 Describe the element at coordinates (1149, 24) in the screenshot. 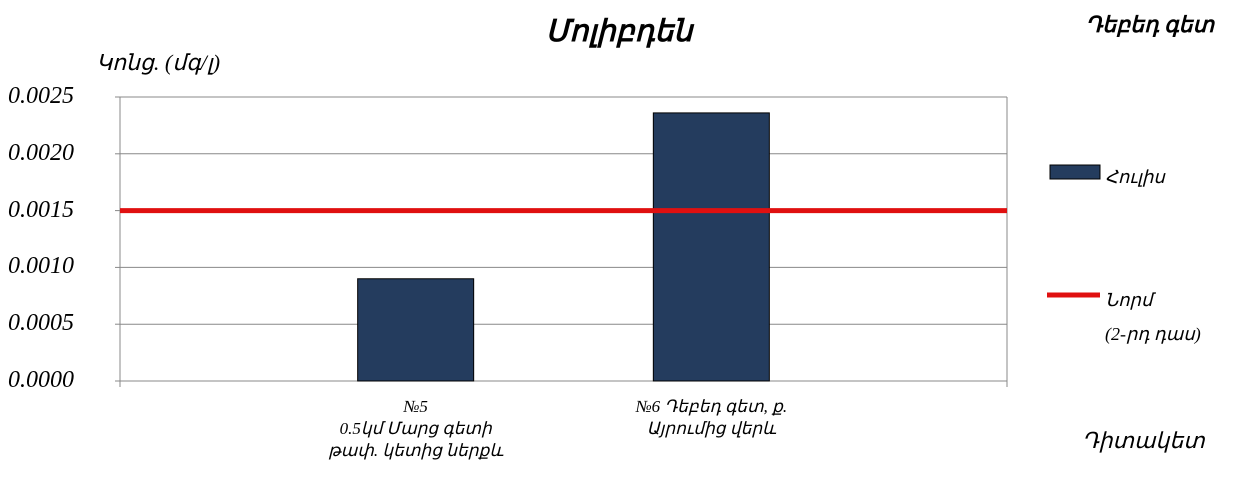

I see `chart-subtitle: Դեբեդ գետ` at that location.